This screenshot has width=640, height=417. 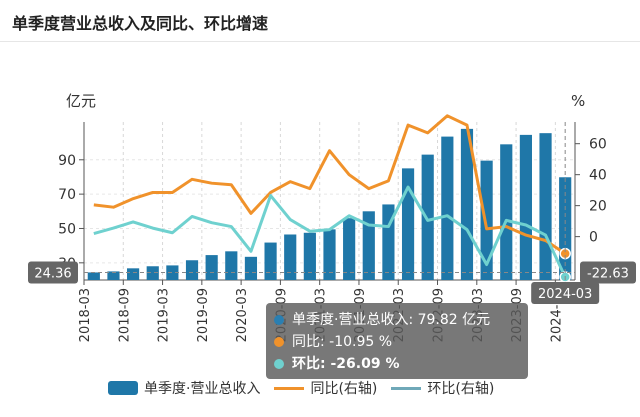 I want to click on tooltip-dot-qoq, so click(x=279, y=364).